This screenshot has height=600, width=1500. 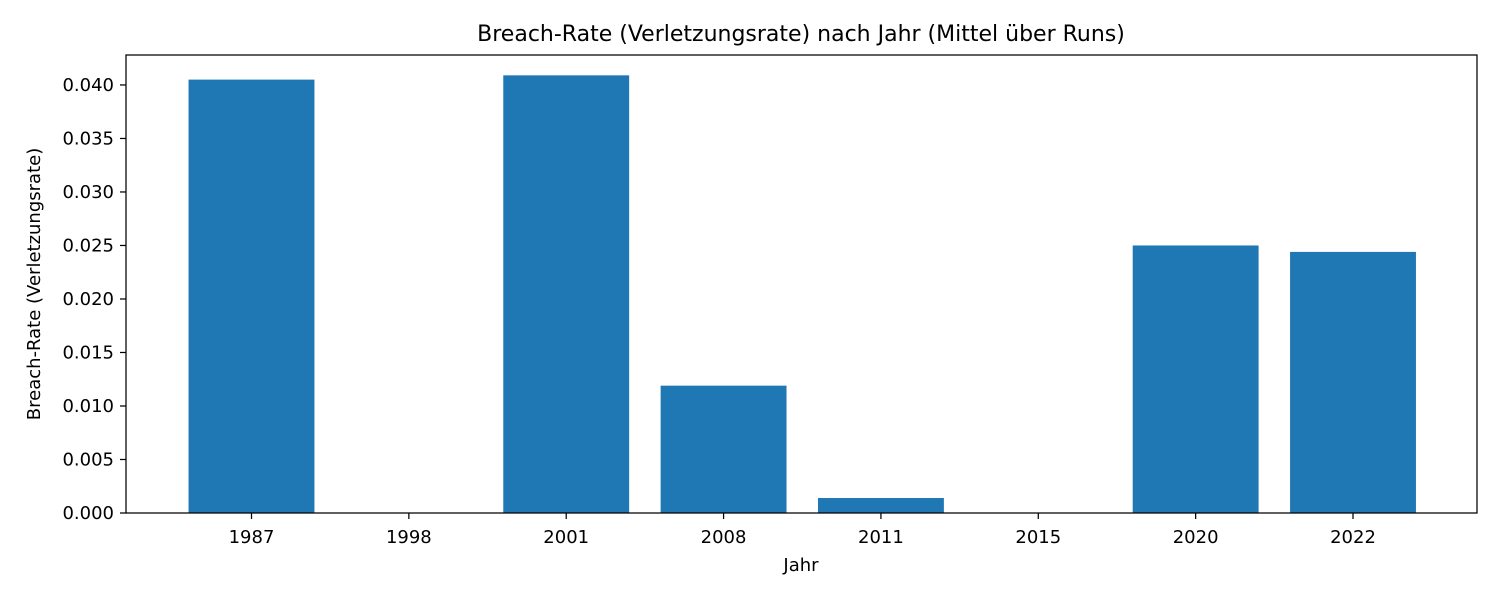 What do you see at coordinates (566, 294) in the screenshot?
I see `bar-2001` at bounding box center [566, 294].